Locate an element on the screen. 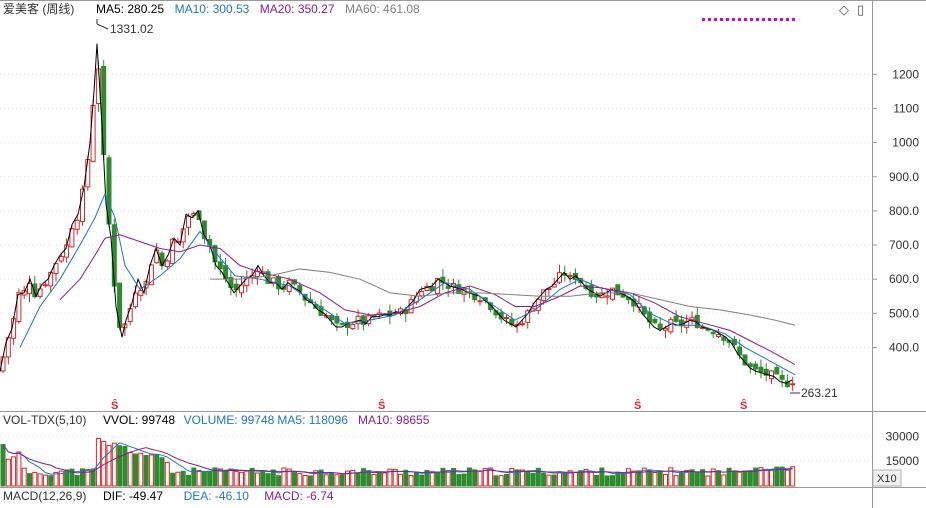 The width and height of the screenshot is (926, 508). ma-legend-item: MA60: 461.08 is located at coordinates (382, 9).